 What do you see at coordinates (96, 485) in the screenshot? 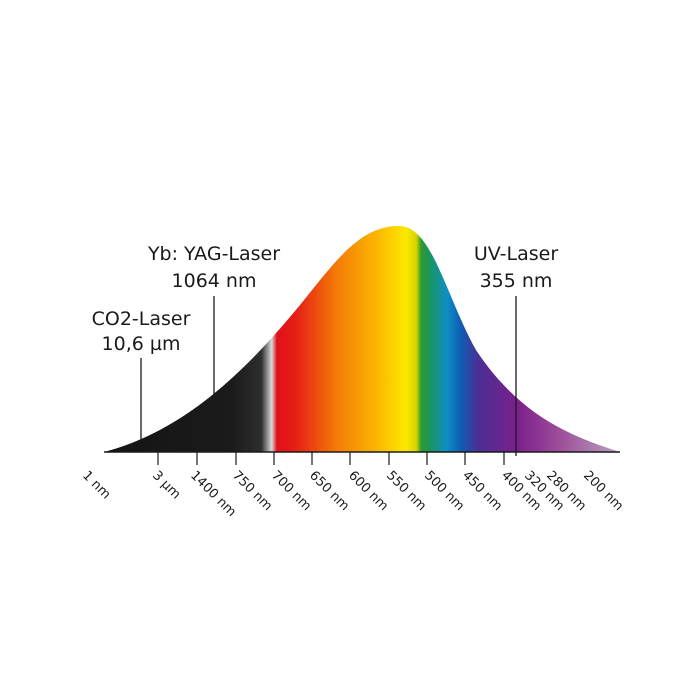
I see `tick-label-1nm: 1 nm` at bounding box center [96, 485].